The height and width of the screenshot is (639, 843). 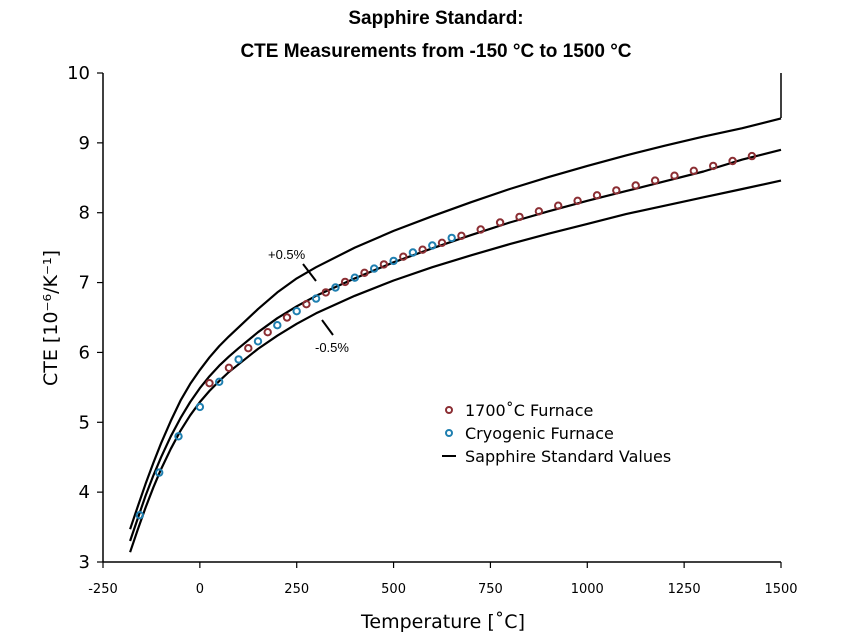 I want to click on chart-subtitle: CTE Measurements from -150 °C to 1500 °C, so click(x=435, y=51).